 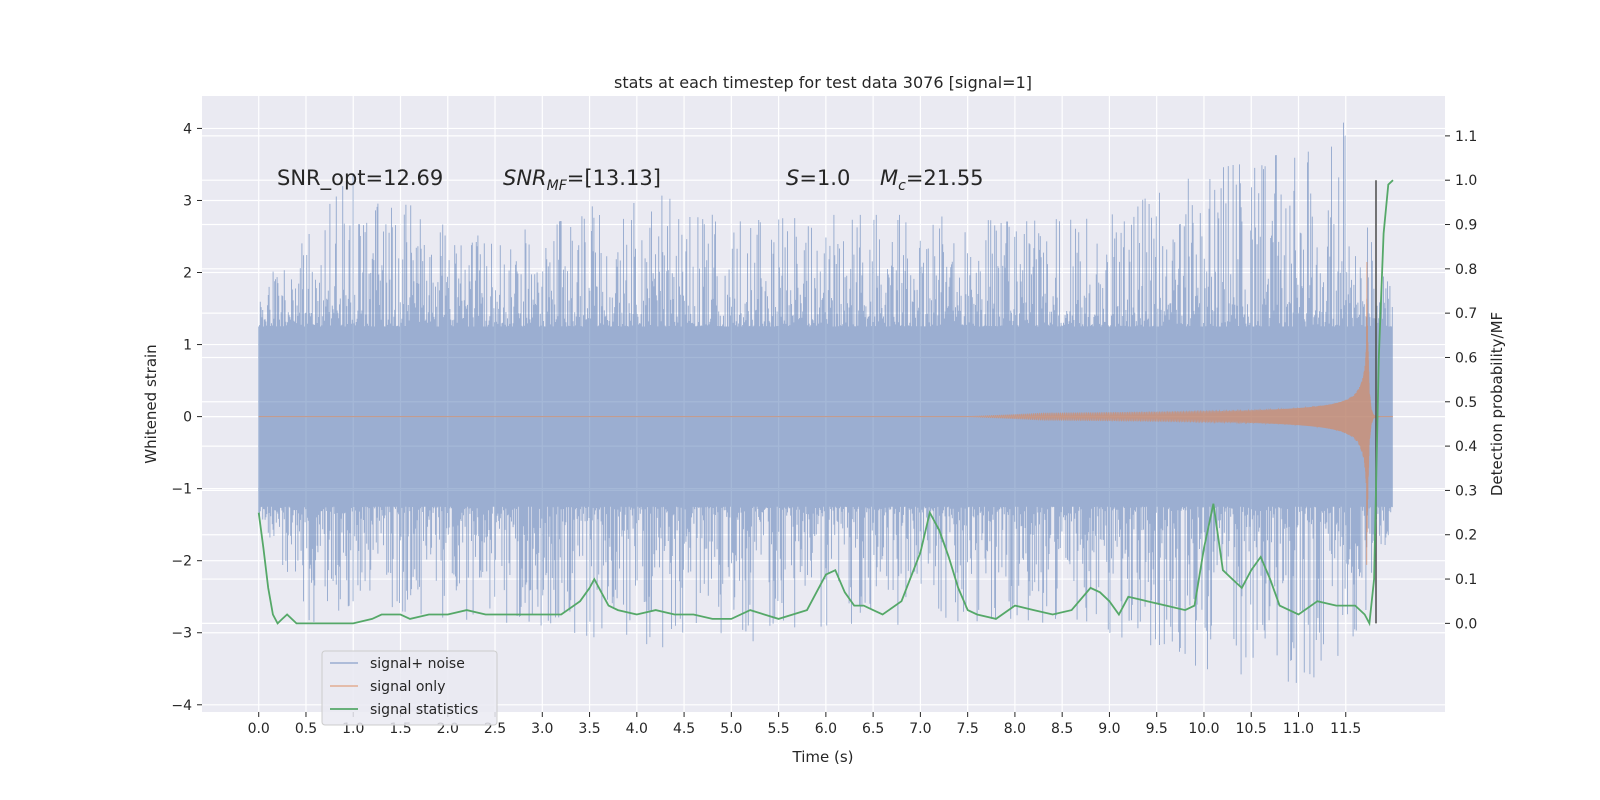 What do you see at coordinates (1466, 226) in the screenshot?
I see `right-y-tick-label: 0.9` at bounding box center [1466, 226].